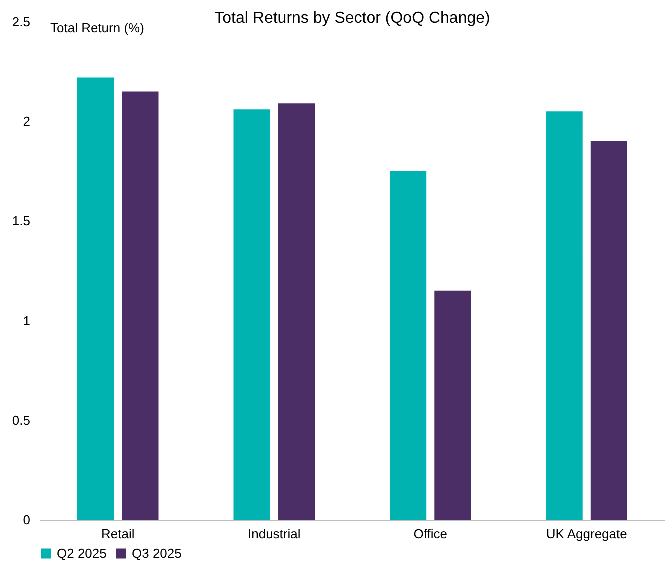 This screenshot has width=667, height=576. I want to click on x-tick-label: UK Aggregate, so click(587, 534).